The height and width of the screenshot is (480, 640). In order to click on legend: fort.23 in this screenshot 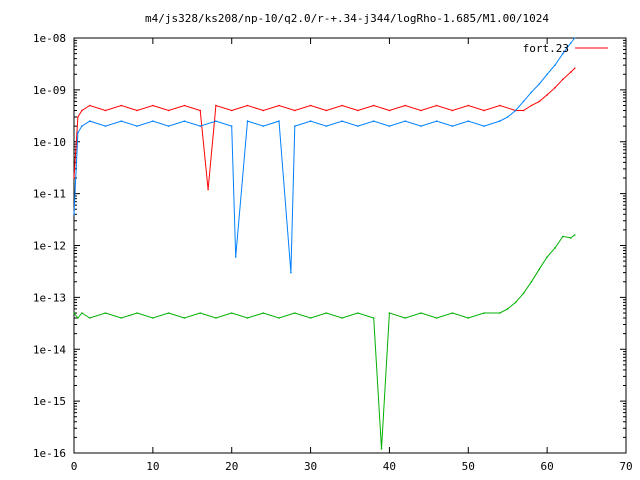, I will do `click(565, 48)`.